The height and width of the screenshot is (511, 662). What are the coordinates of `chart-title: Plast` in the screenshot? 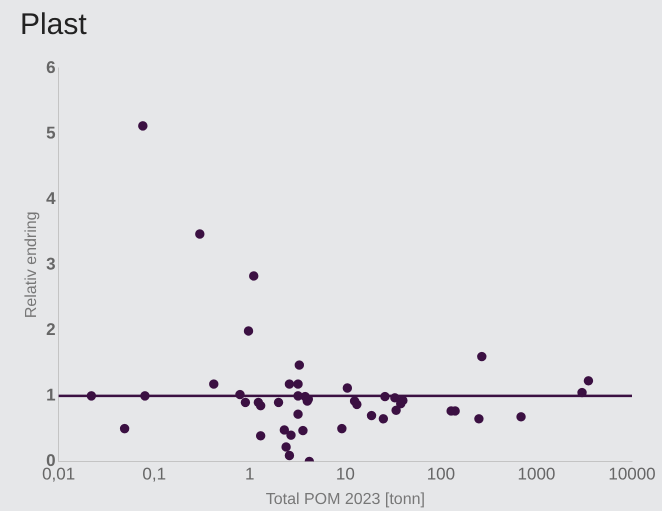 It's located at (53, 25).